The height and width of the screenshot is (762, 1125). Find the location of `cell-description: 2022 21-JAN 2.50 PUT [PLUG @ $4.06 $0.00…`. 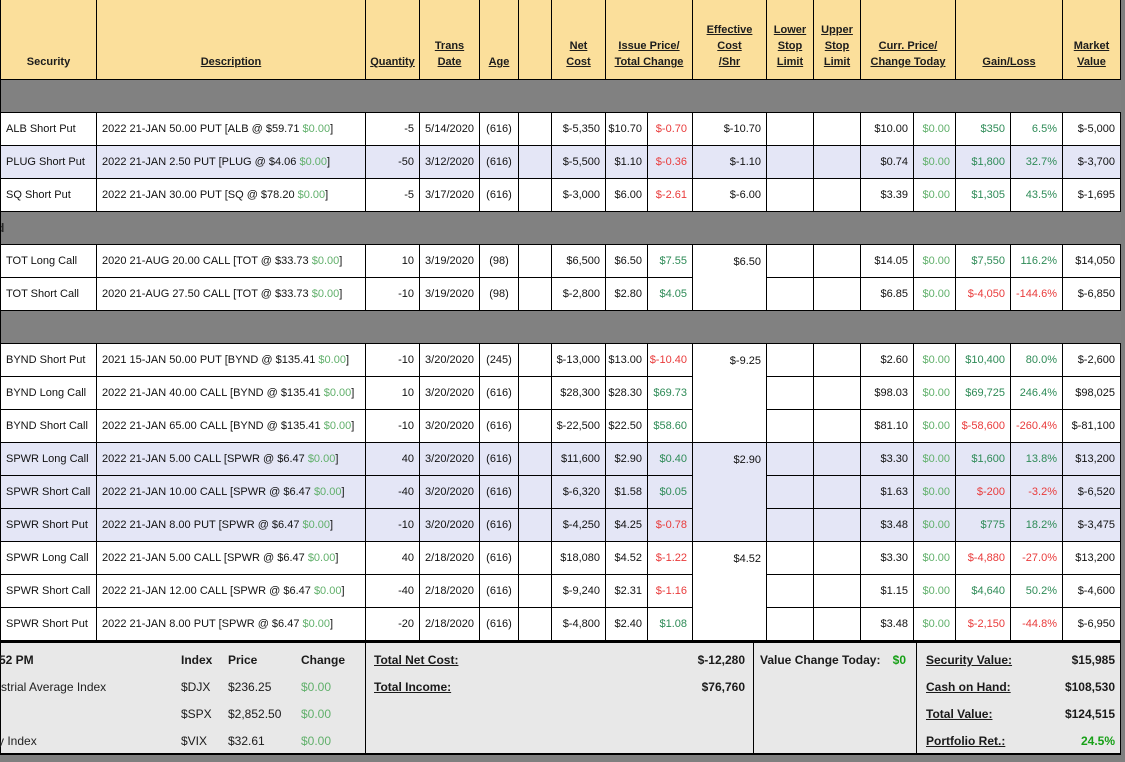

cell-description: 2022 21-JAN 2.50 PUT [PLUG @ $4.06 $0.00… is located at coordinates (231, 162).